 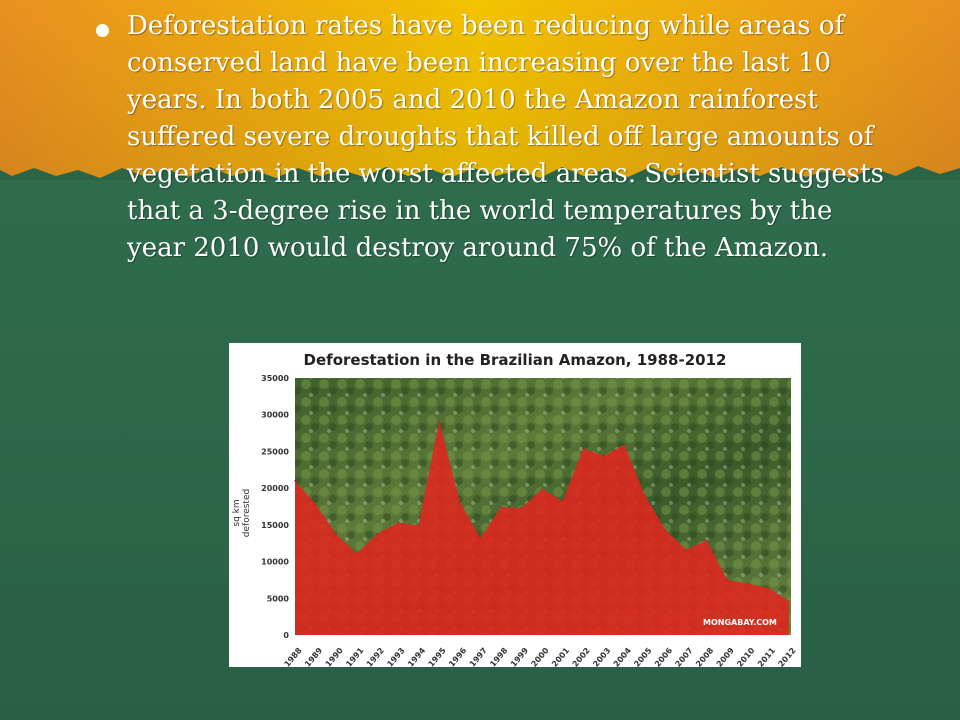 I want to click on data-point-1990, so click(x=336, y=534).